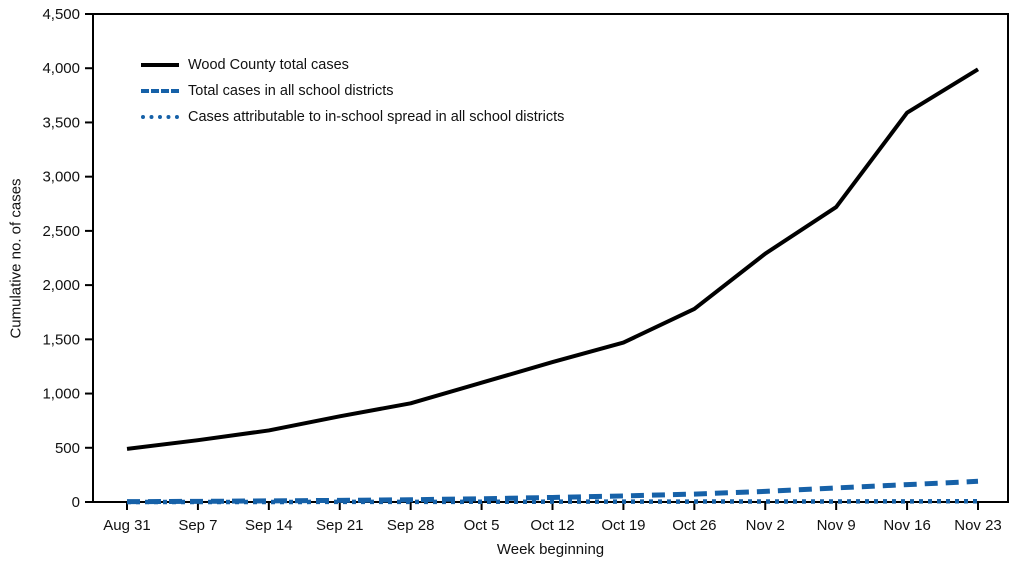 This screenshot has height=568, width=1020. What do you see at coordinates (61, 68) in the screenshot?
I see `y-tick-label: 4,000` at bounding box center [61, 68].